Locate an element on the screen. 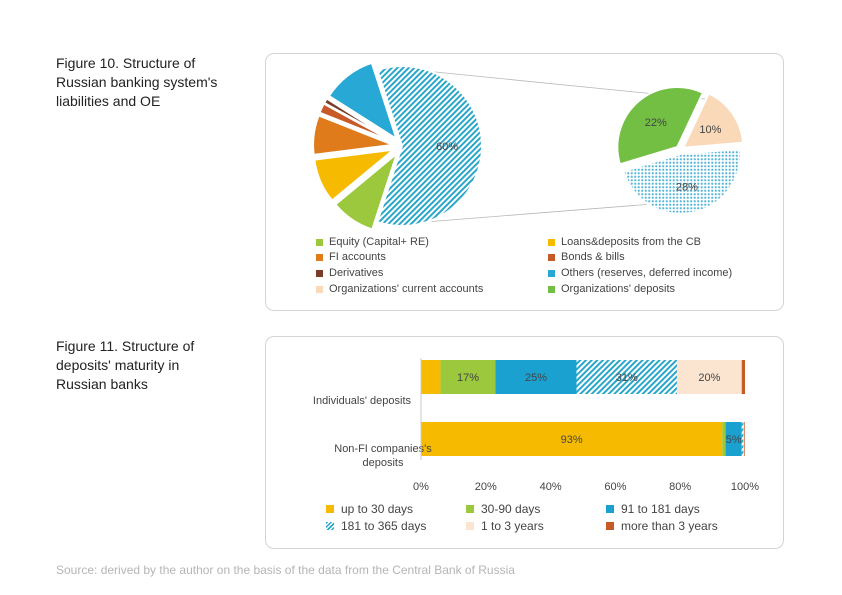 Image resolution: width=842 pixels, height=595 pixels. legend-item: 181 to 365 days is located at coordinates (376, 526).